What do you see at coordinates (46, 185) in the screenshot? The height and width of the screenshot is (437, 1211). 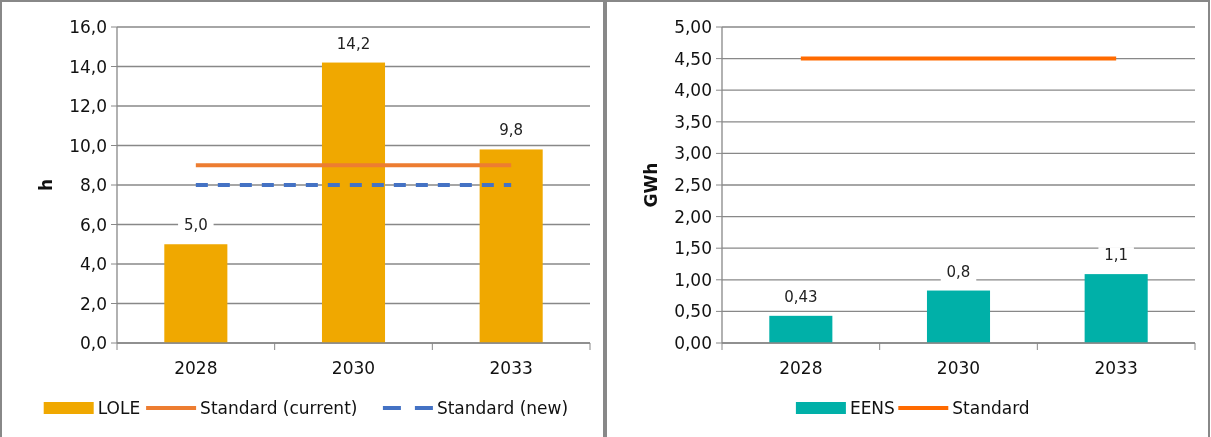 I see `y-axis-title: h` at bounding box center [46, 185].